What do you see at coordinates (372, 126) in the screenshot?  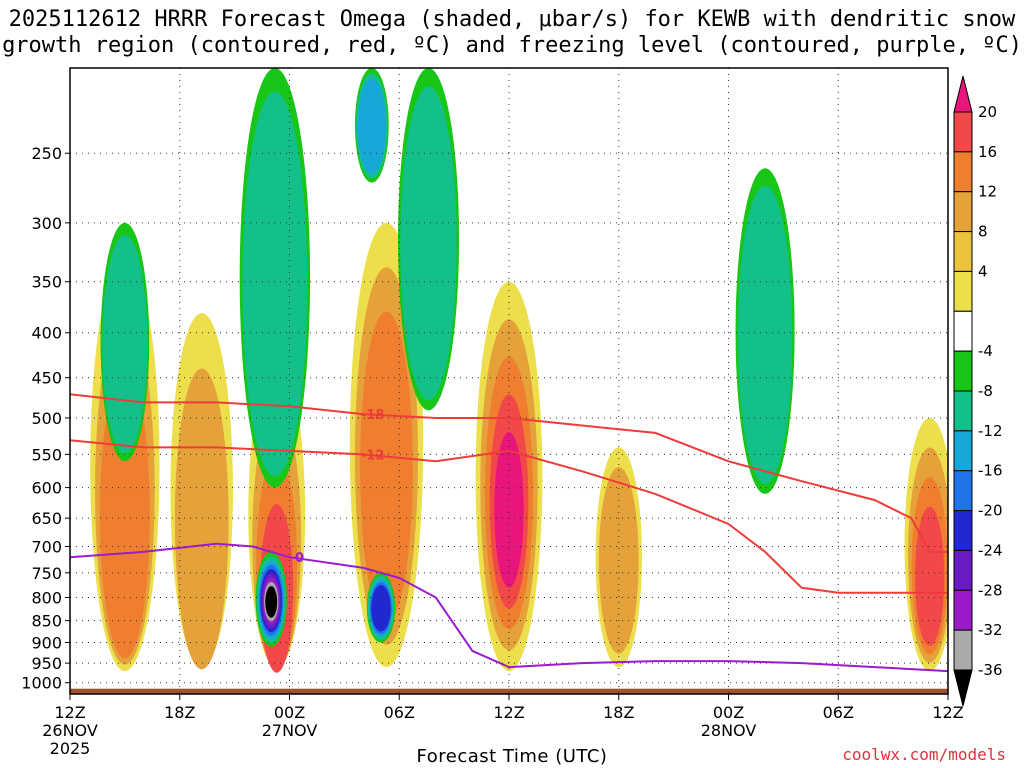 I see `descent-hr16-level--12` at bounding box center [372, 126].